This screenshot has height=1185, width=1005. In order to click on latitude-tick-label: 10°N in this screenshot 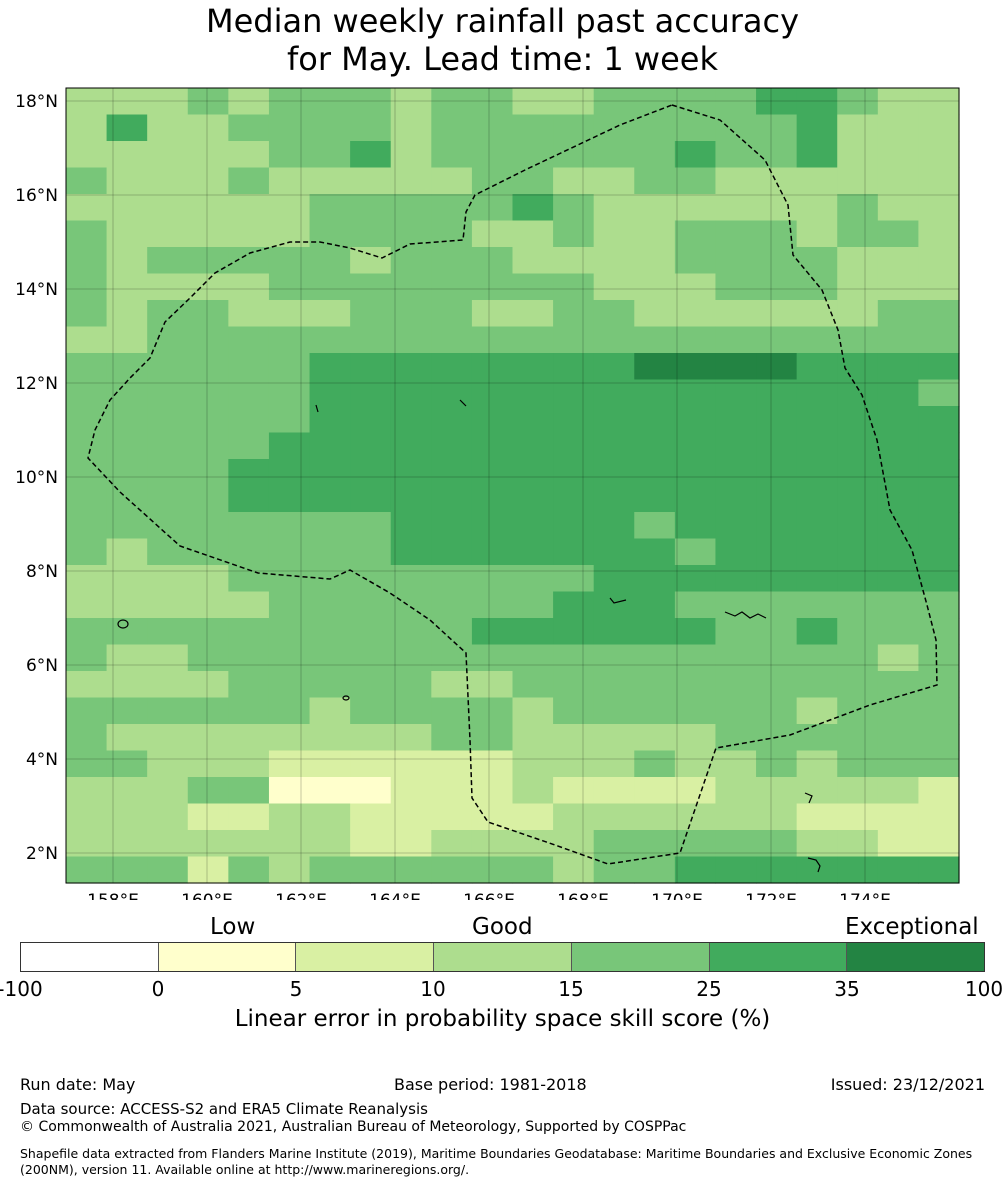, I will do `click(36, 478)`.